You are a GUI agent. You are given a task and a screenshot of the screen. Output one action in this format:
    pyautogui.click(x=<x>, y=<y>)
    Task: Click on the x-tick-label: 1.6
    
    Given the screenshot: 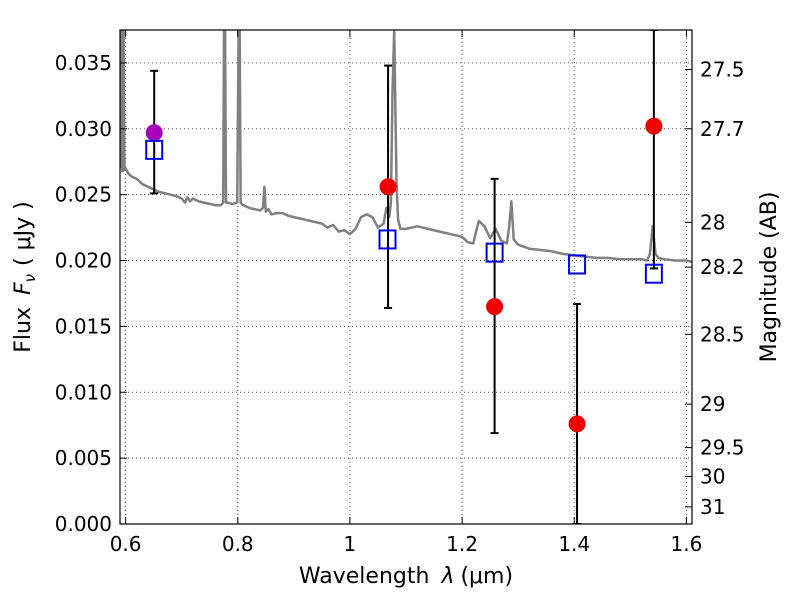 What is the action you would take?
    pyautogui.click(x=686, y=544)
    